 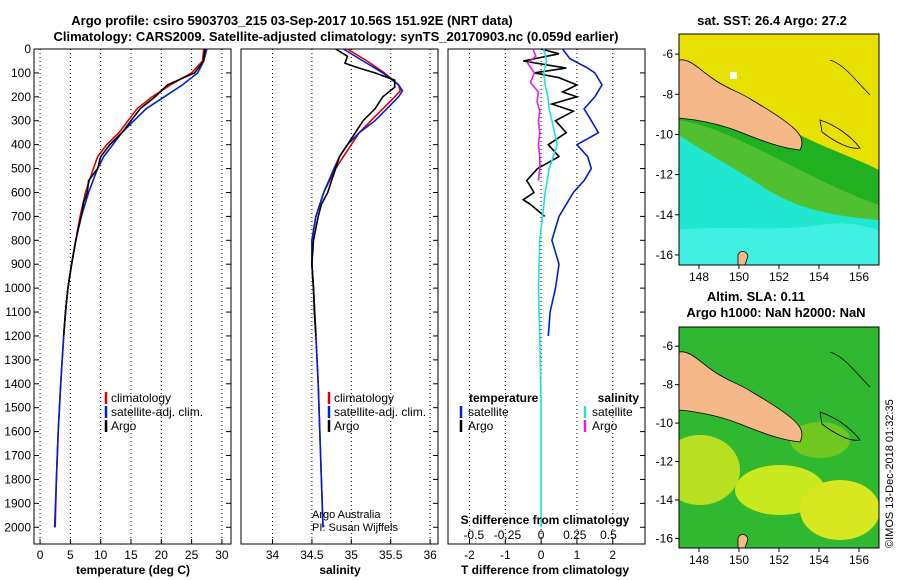 I want to click on temp-ytick-label: 1600, so click(x=17, y=432).